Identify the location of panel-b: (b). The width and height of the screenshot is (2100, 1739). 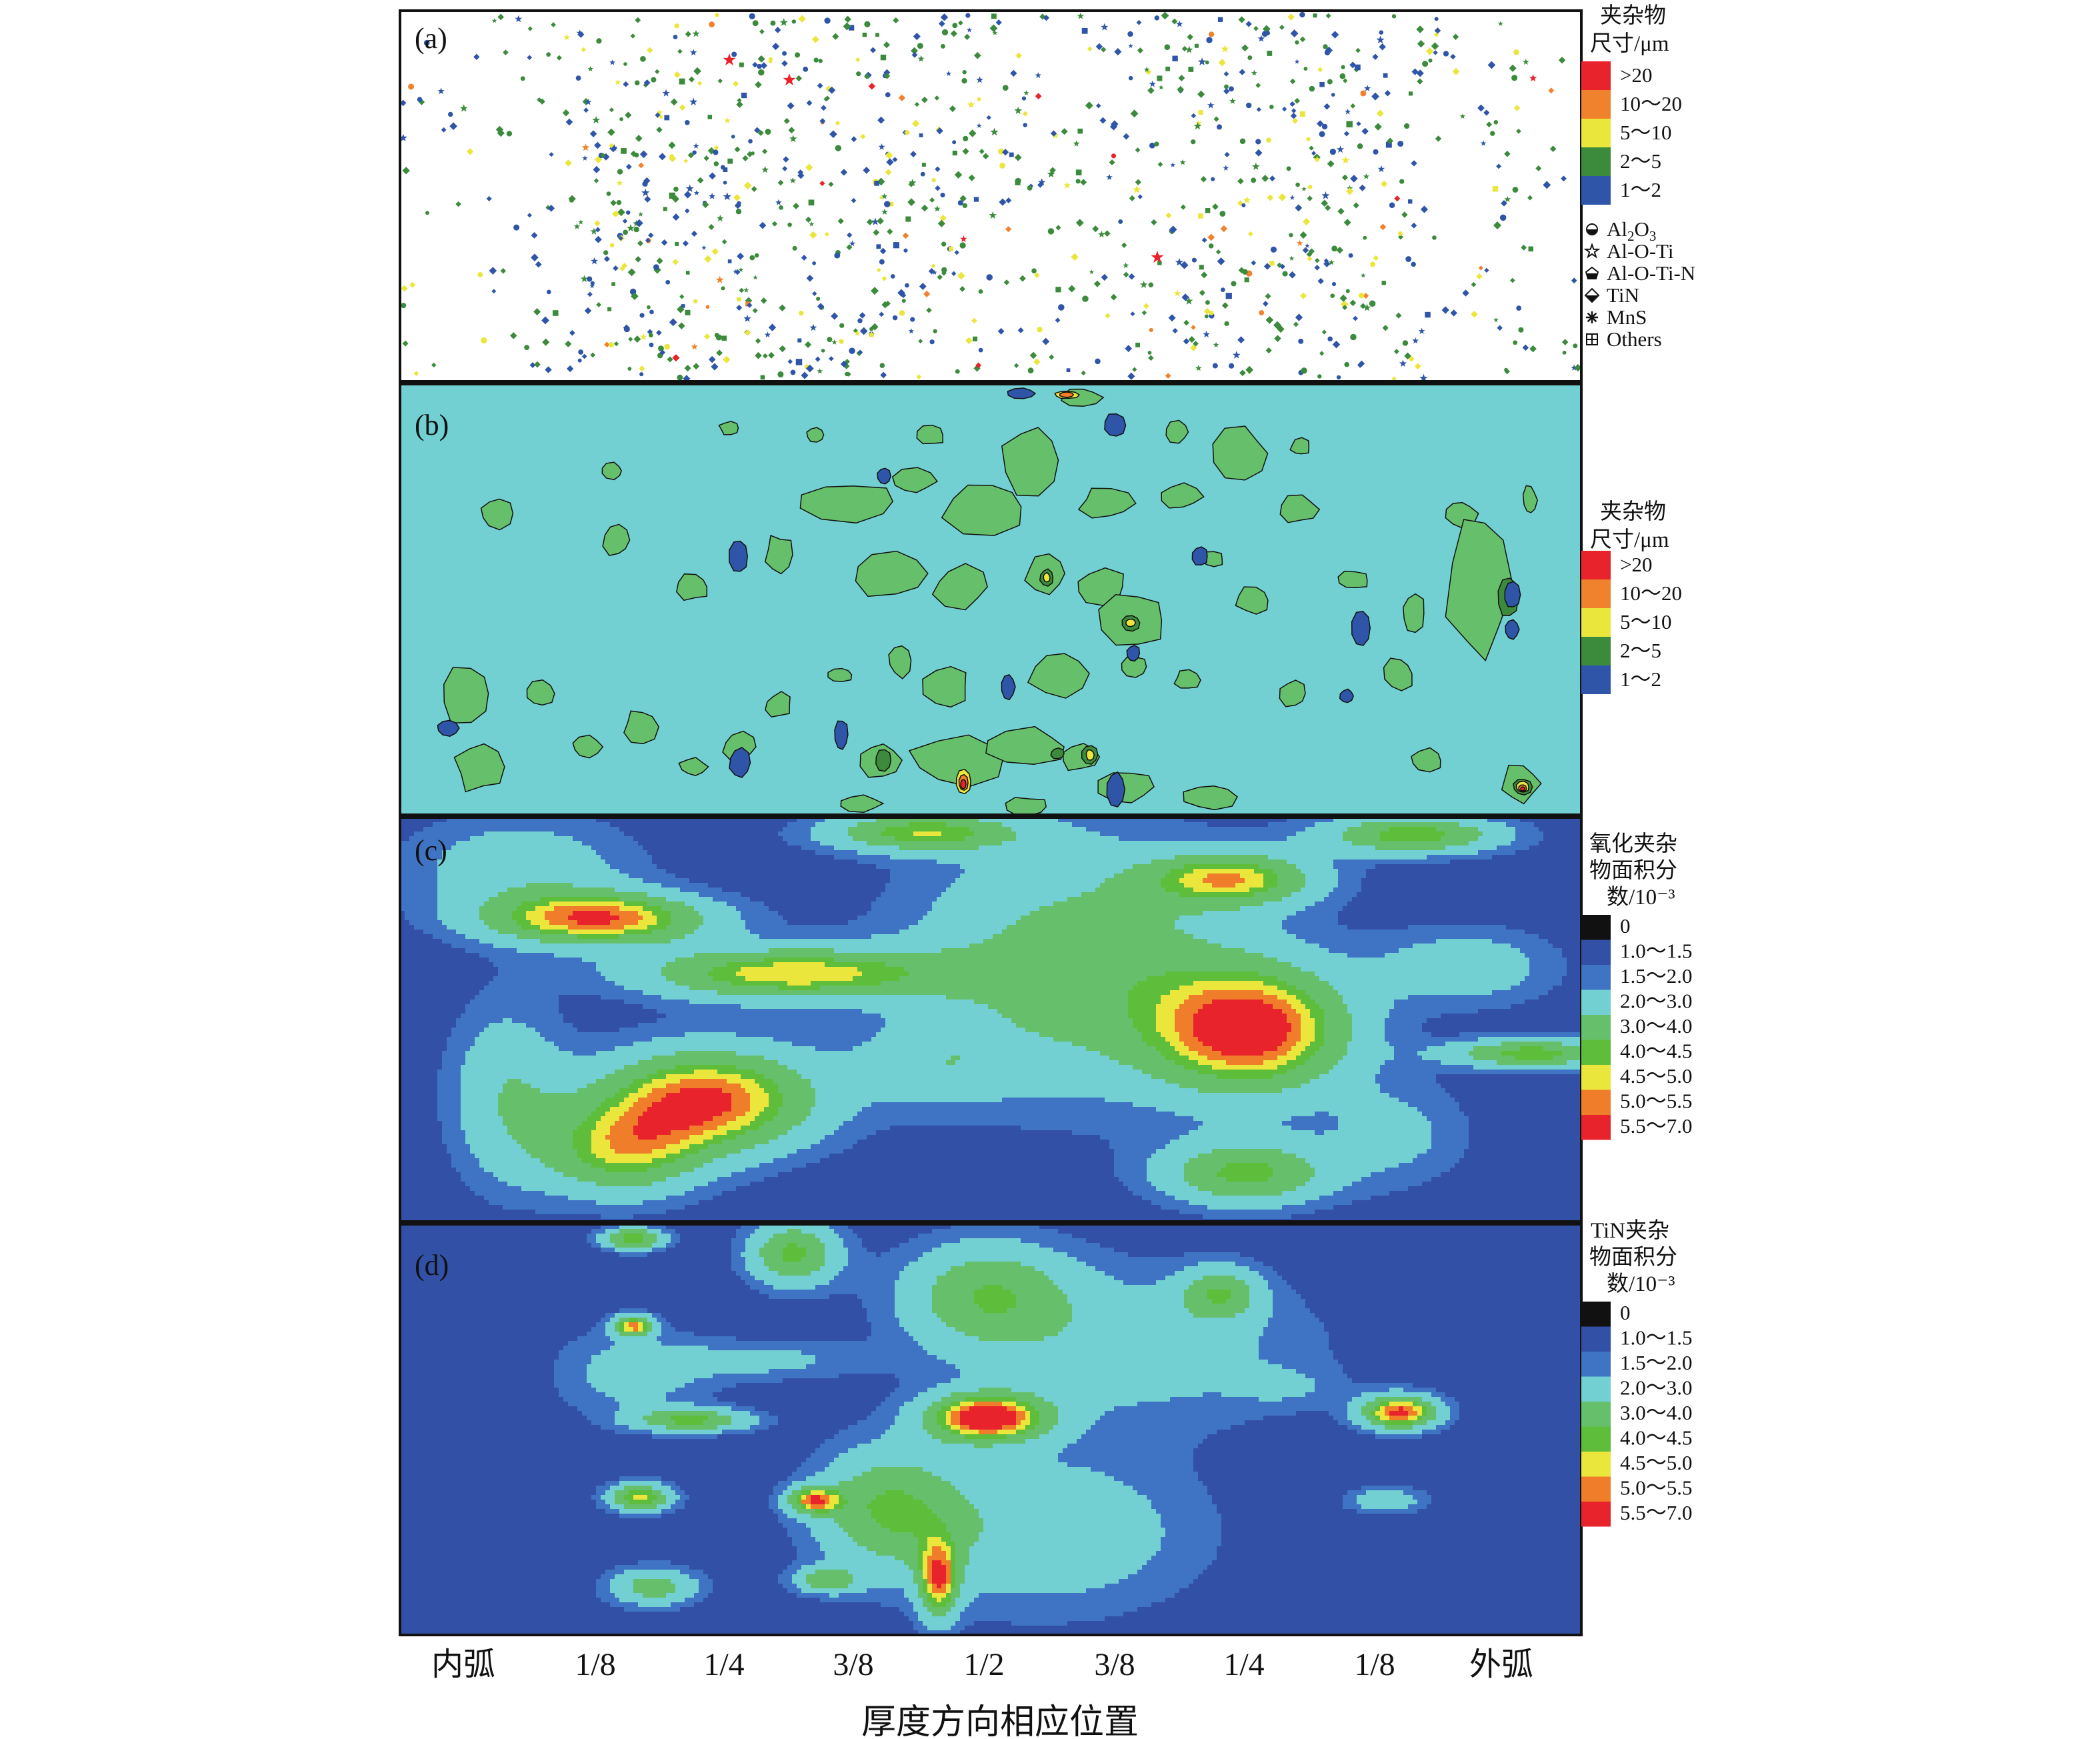
(991, 599).